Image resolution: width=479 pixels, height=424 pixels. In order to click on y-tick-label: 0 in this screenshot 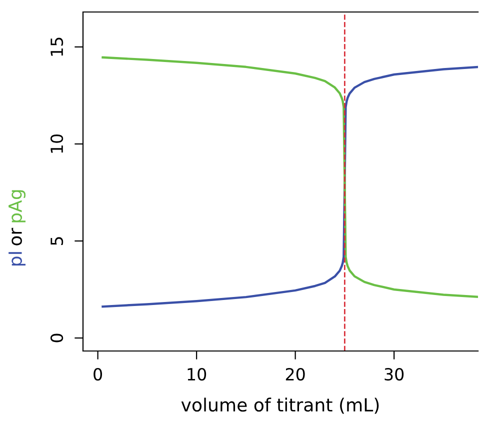, I will do `click(57, 338)`.